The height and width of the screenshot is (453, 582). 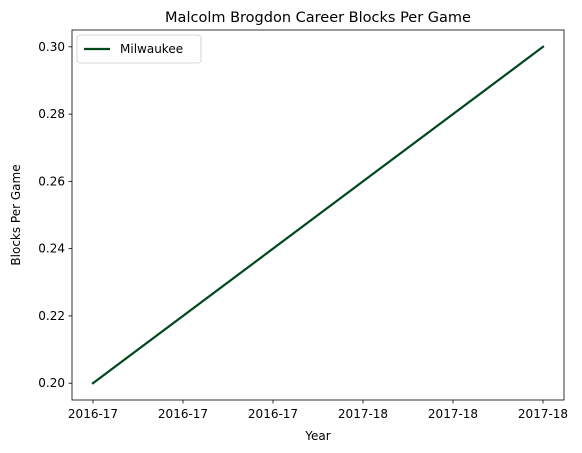 What do you see at coordinates (51, 383) in the screenshot?
I see `y-tick-label: 0.20` at bounding box center [51, 383].